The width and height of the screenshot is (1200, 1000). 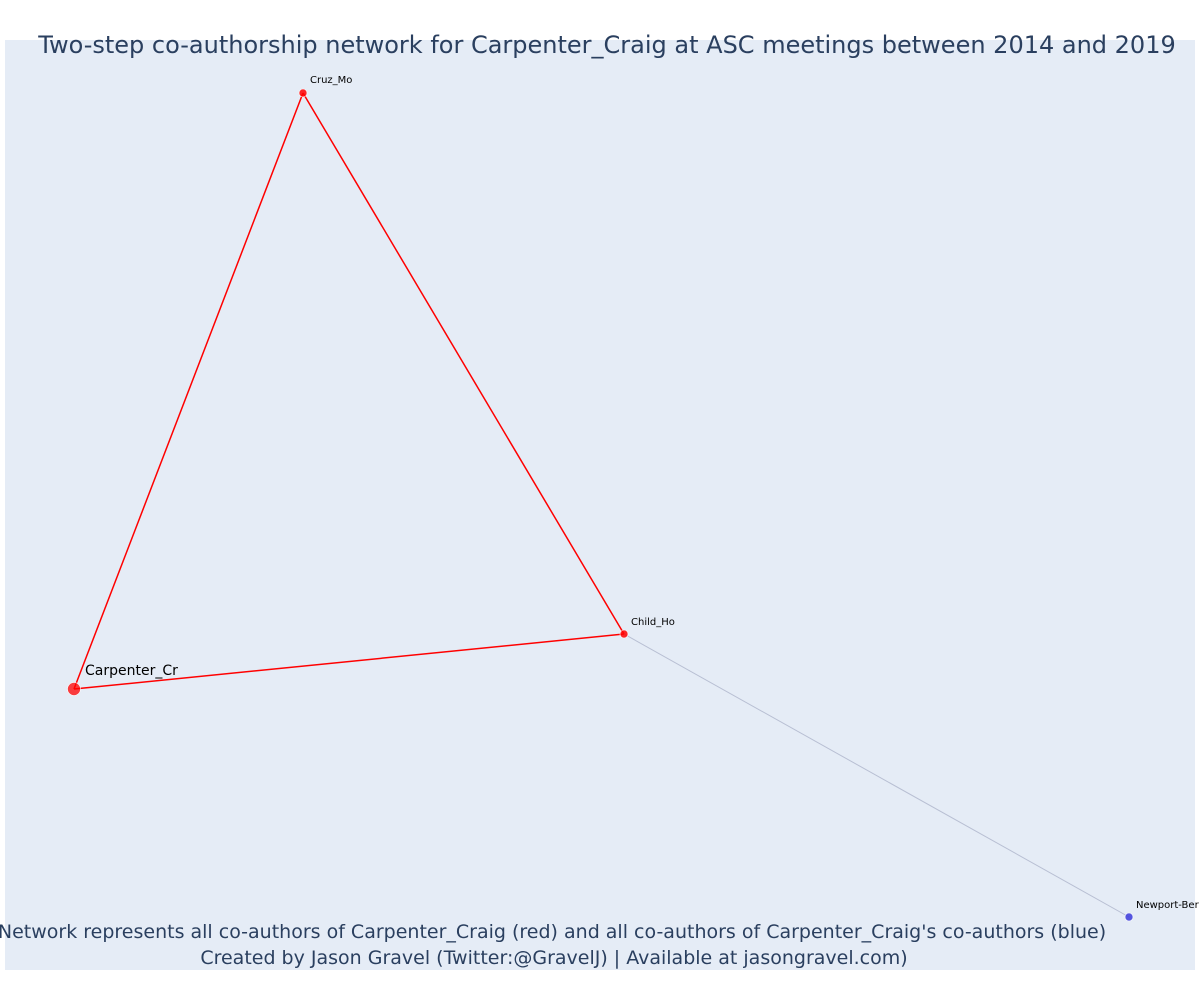 What do you see at coordinates (349, 661) in the screenshot?
I see `edge-carpenter-child` at bounding box center [349, 661].